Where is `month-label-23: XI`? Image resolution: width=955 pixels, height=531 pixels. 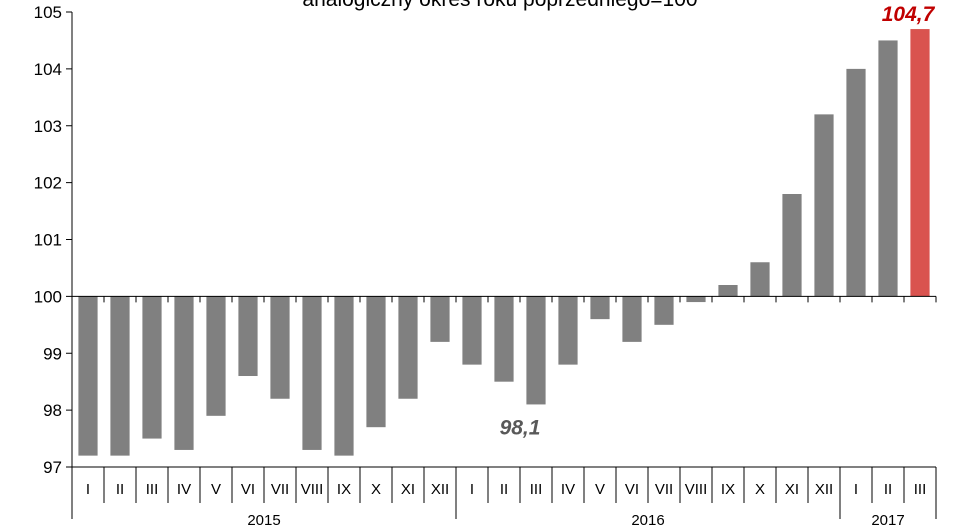 month-label-23: XI is located at coordinates (792, 489).